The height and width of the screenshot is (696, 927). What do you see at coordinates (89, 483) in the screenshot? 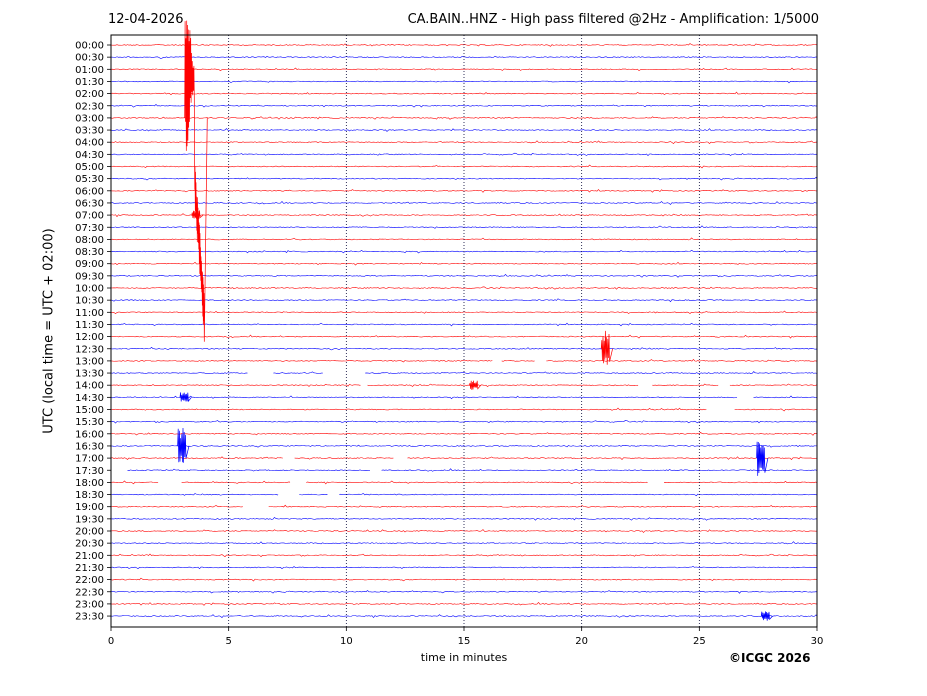
I see `y-tick-label-1800: 18:00` at bounding box center [89, 483].